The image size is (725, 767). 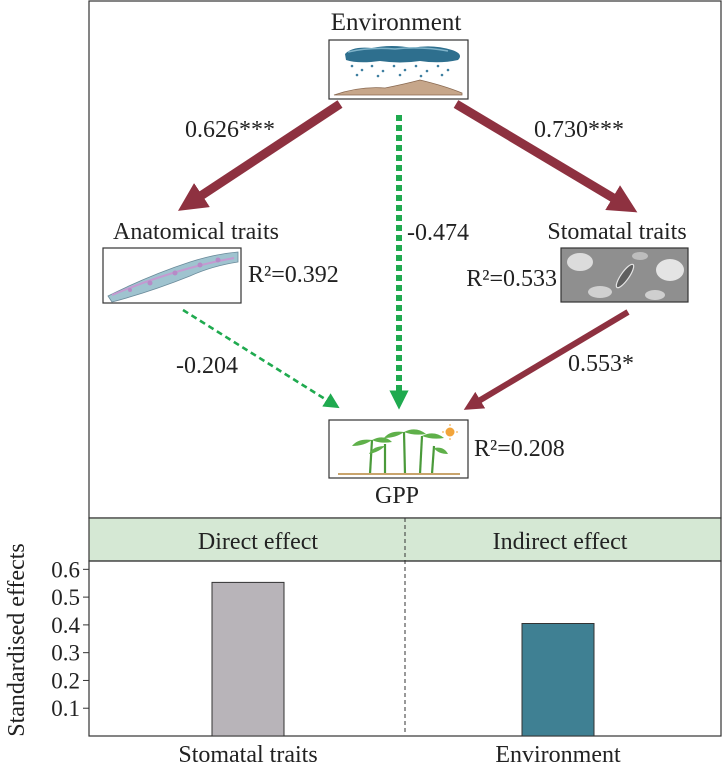 What do you see at coordinates (293, 275) in the screenshot?
I see `r2-anatomical: R²=0.392` at bounding box center [293, 275].